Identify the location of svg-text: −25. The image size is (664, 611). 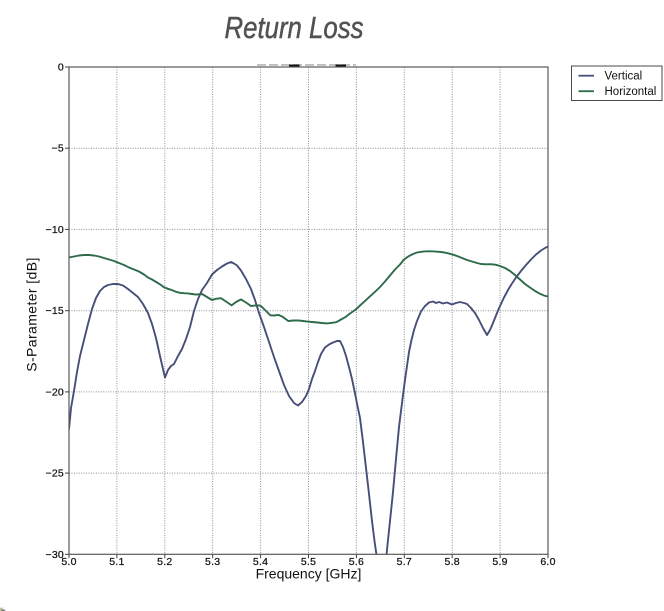
(54, 474).